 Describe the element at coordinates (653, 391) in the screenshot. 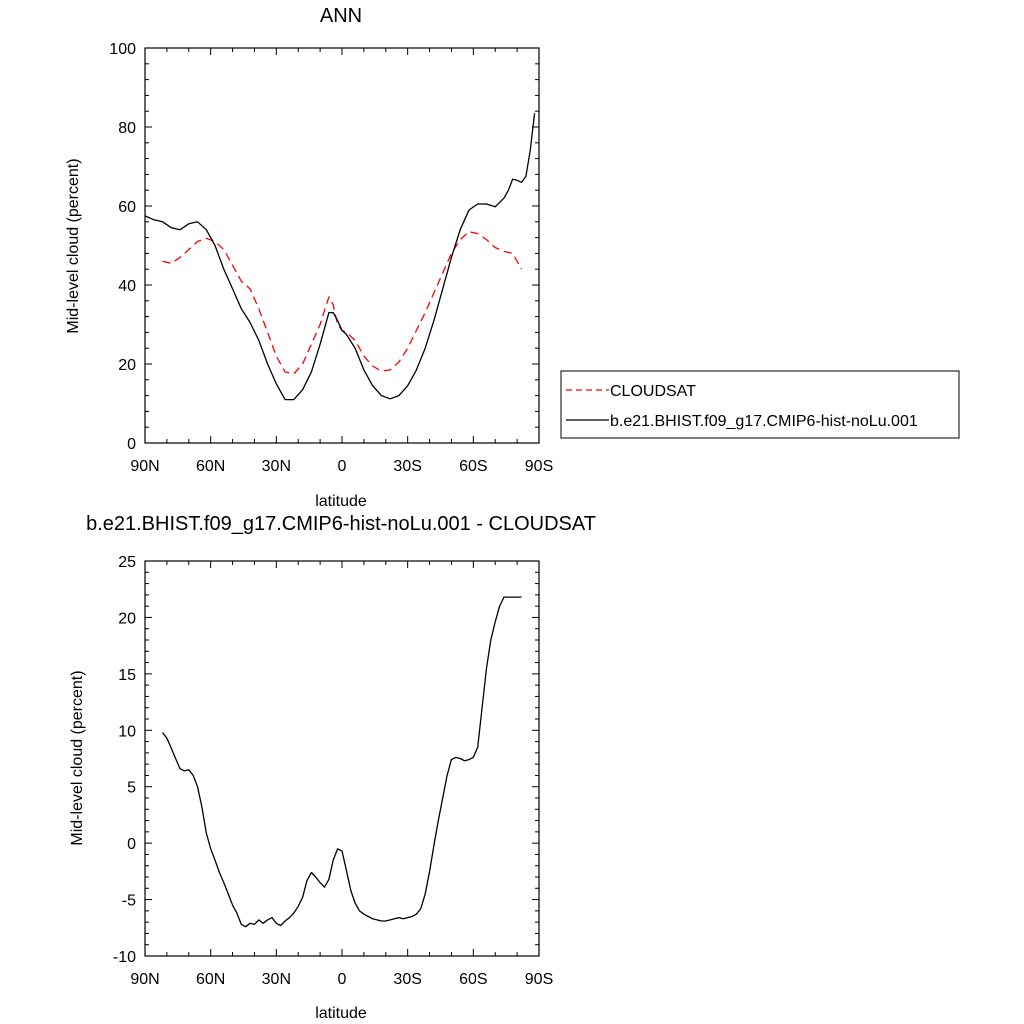

I see `legend-label-cloudsat: CLOUDSAT` at that location.